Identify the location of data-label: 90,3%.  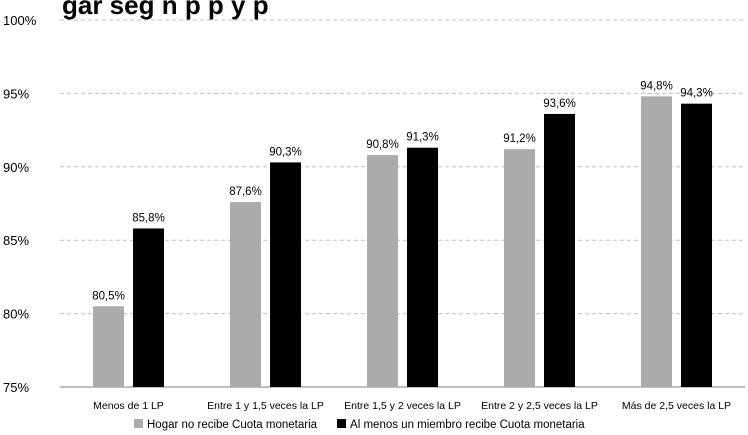
(285, 152).